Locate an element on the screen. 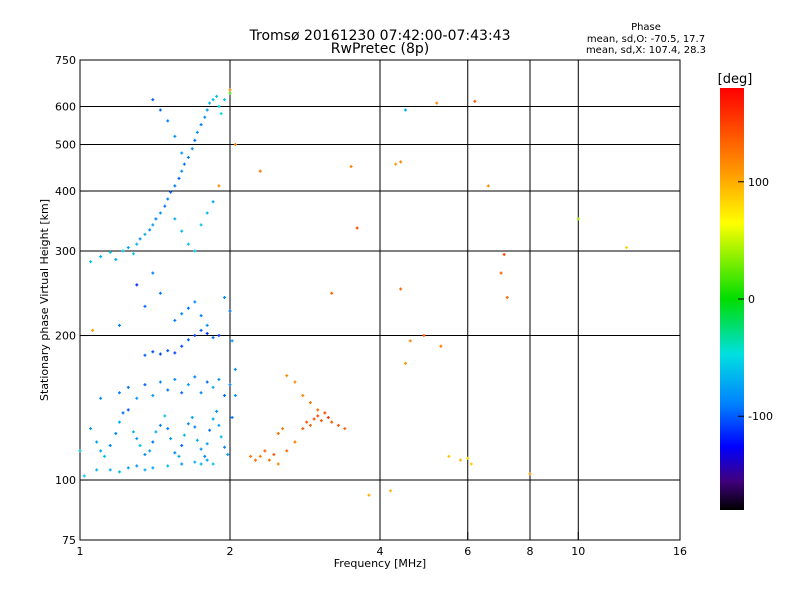  stats-line-o: mean, sd,O: -70.5, 17.7 is located at coordinates (646, 39).